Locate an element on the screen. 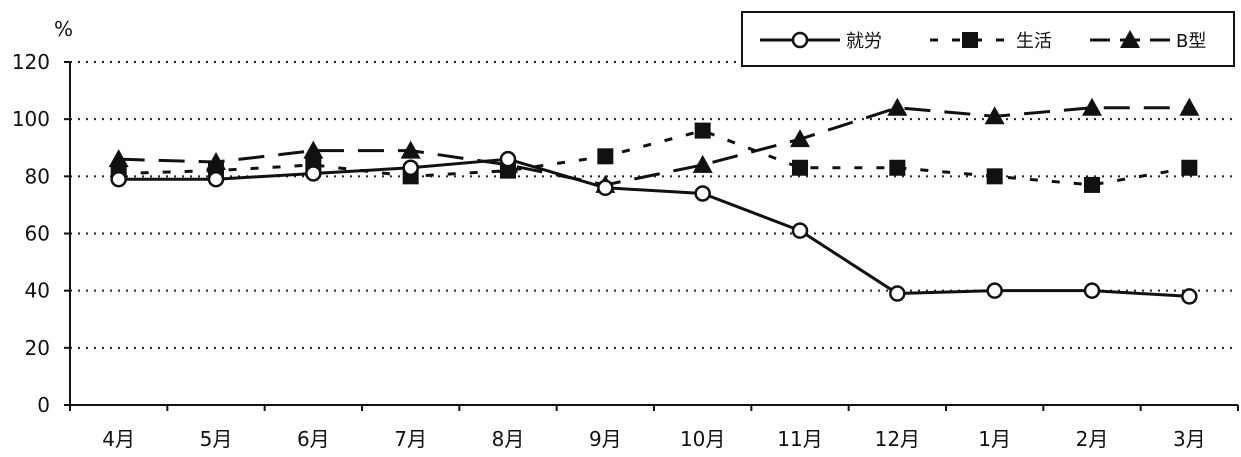  x-tick-label: 7月 is located at coordinates (410, 439).